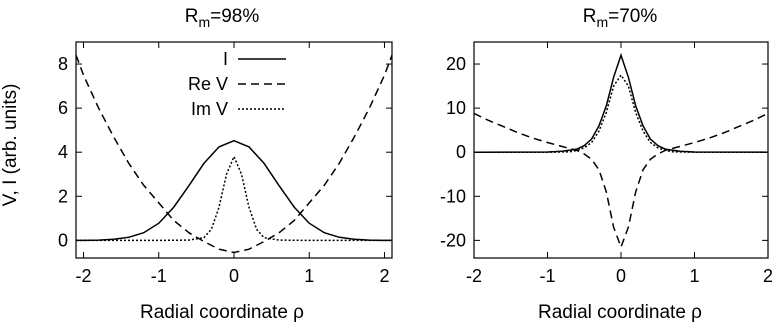 The image size is (772, 329). I want to click on legend-label: I, so click(225, 59).